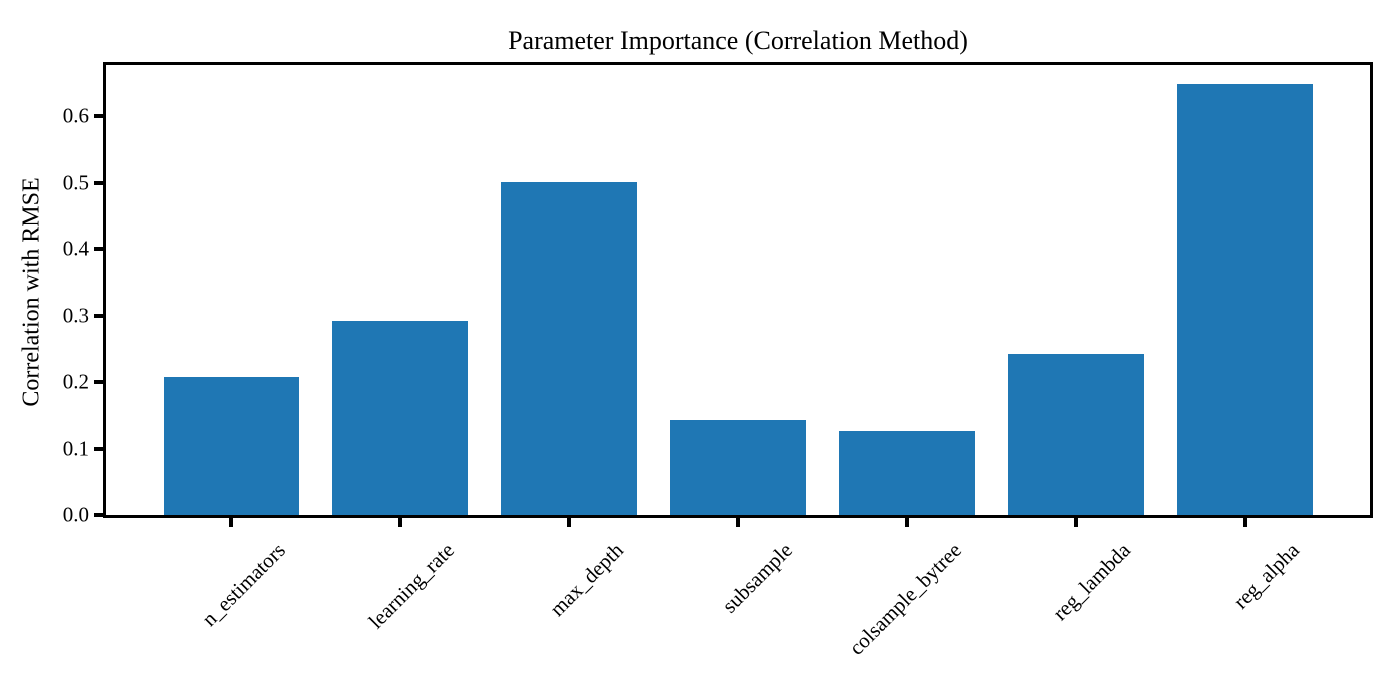 The image size is (1400, 700). Describe the element at coordinates (905, 599) in the screenshot. I see `x-tick-label: colsample_bytree` at that location.